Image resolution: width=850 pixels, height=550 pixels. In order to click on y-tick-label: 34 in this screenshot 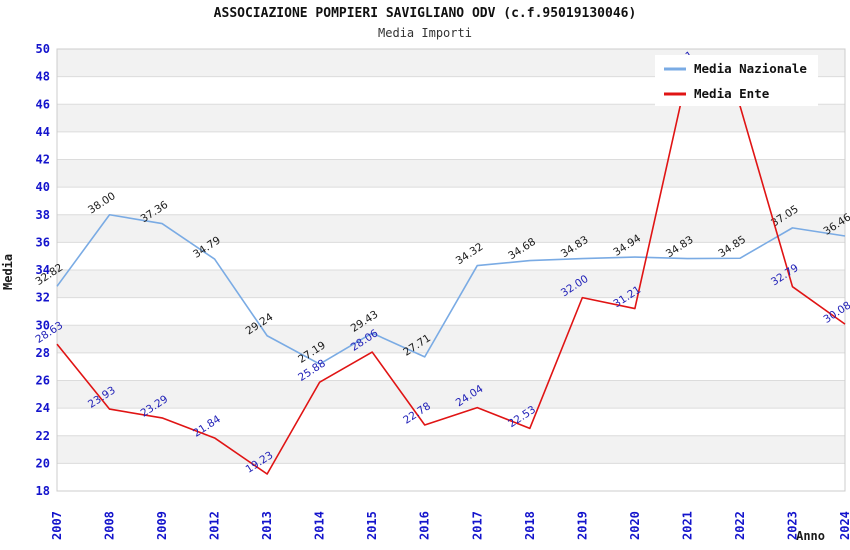, I will do `click(43, 270)`.